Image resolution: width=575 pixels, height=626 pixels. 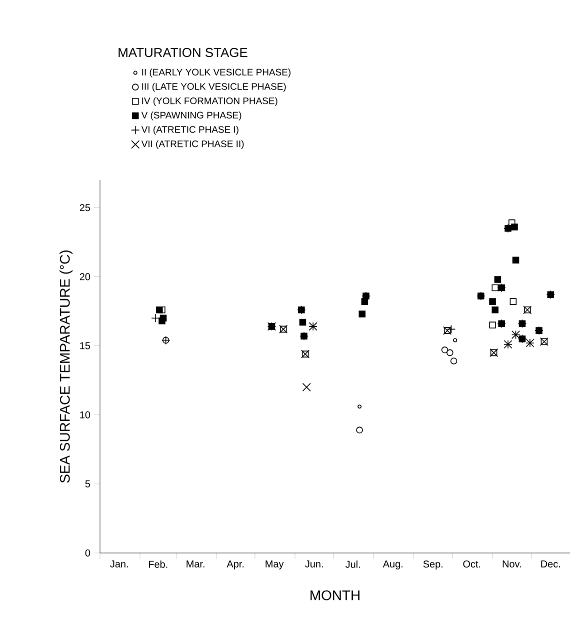 What do you see at coordinates (195, 564) in the screenshot?
I see `x-tick-label: Mar.` at bounding box center [195, 564].